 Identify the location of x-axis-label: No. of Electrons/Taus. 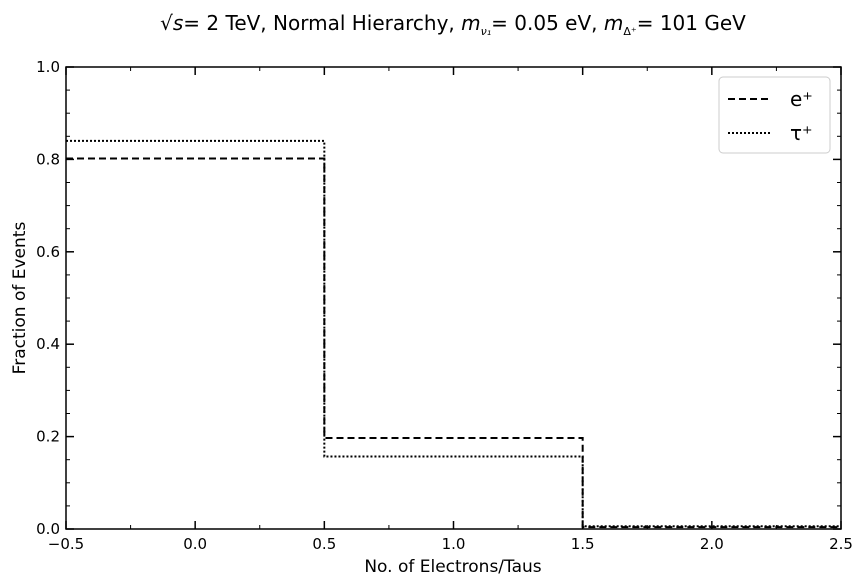
(452, 567).